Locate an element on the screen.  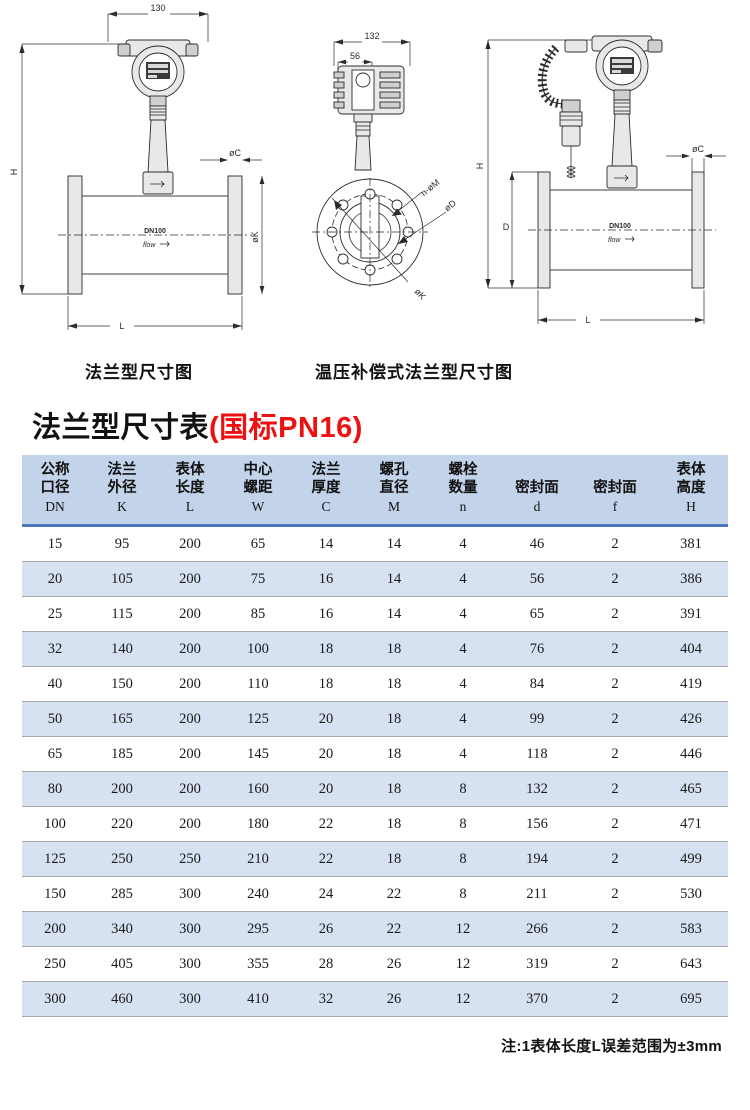
dim-56-label: 56 is located at coordinates (355, 56).